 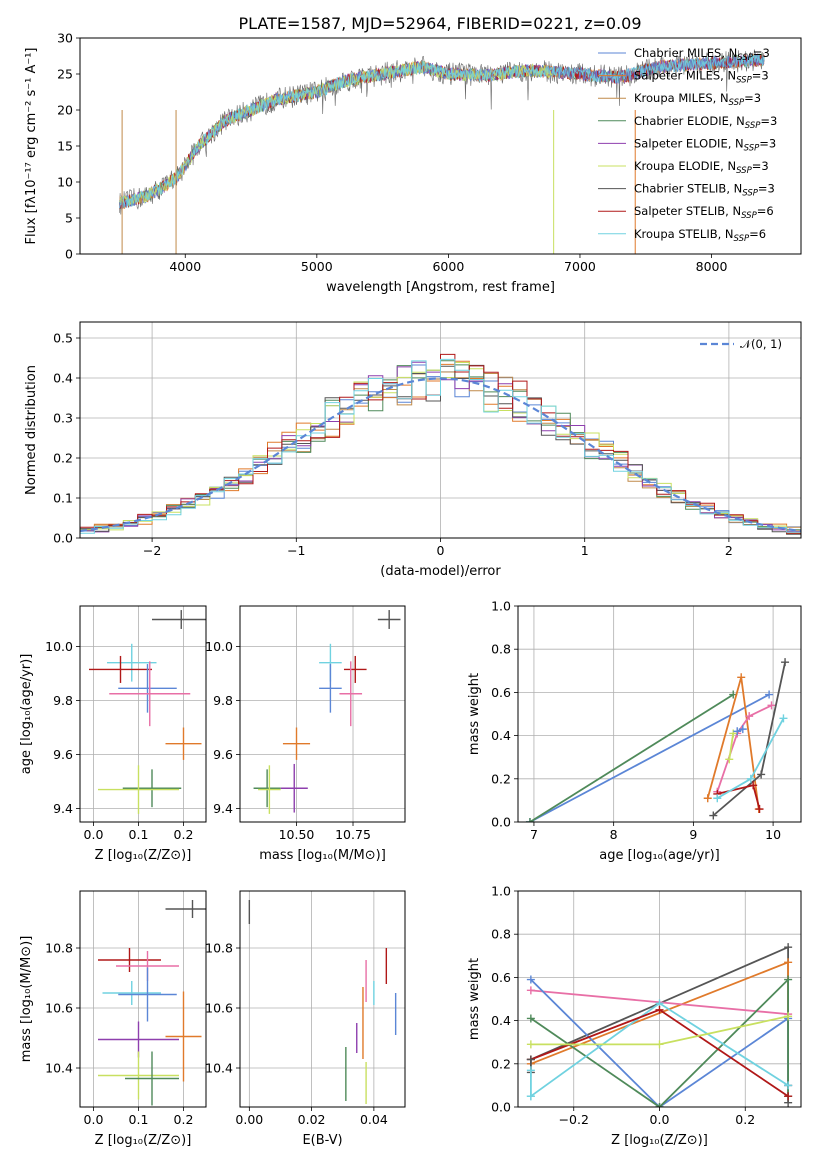 I want to click on x-tick-label: 0.1, so click(x=139, y=834).